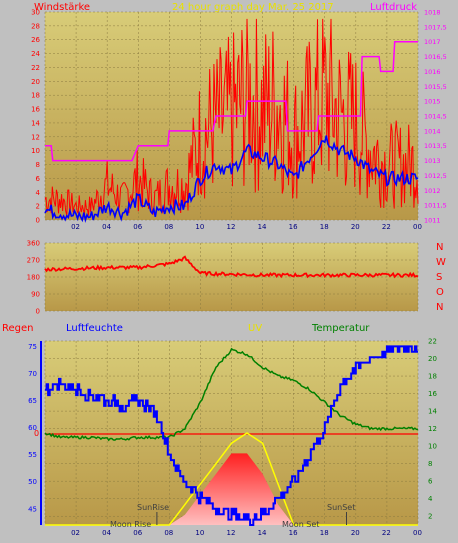 Image resolution: width=458 pixels, height=543 pixels. Describe the element at coordinates (18, 328) in the screenshot. I see `regen-label: Regen` at that location.